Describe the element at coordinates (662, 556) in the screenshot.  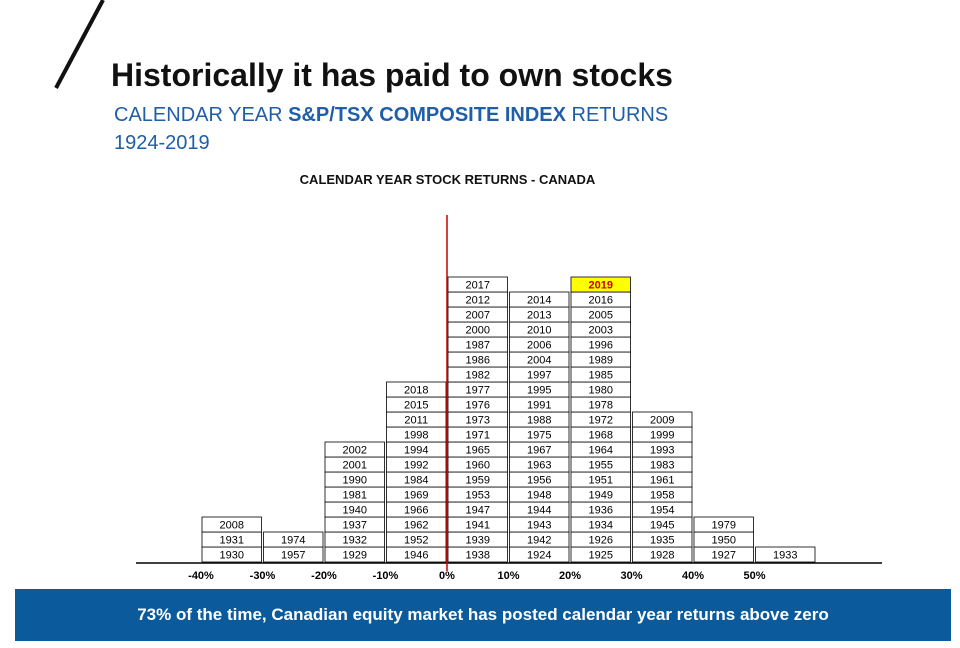
I see `year-label: 1928` at that location.